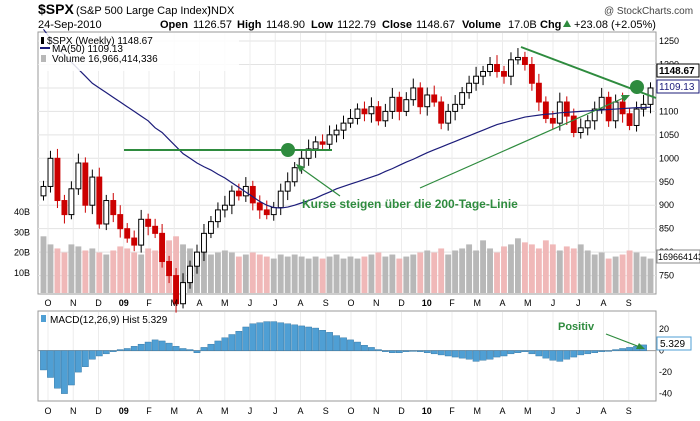 This screenshot has width=700, height=421. I want to click on x-tick-label: M, so click(225, 303).